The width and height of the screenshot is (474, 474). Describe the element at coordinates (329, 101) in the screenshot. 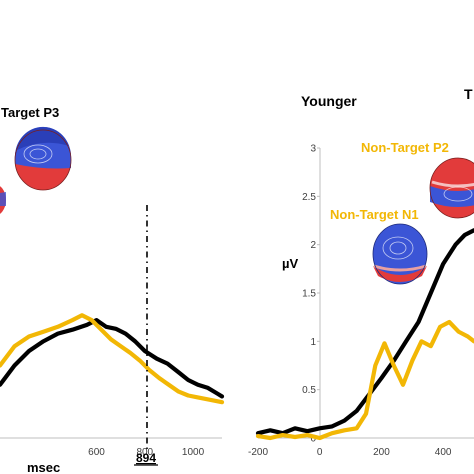

I see `panel-title: Younger` at that location.